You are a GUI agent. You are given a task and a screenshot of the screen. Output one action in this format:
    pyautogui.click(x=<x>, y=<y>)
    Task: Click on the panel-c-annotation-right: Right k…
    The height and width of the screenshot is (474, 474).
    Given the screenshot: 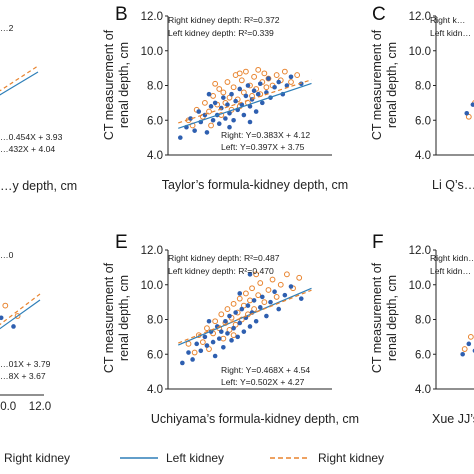 What is the action you would take?
    pyautogui.click(x=447, y=20)
    